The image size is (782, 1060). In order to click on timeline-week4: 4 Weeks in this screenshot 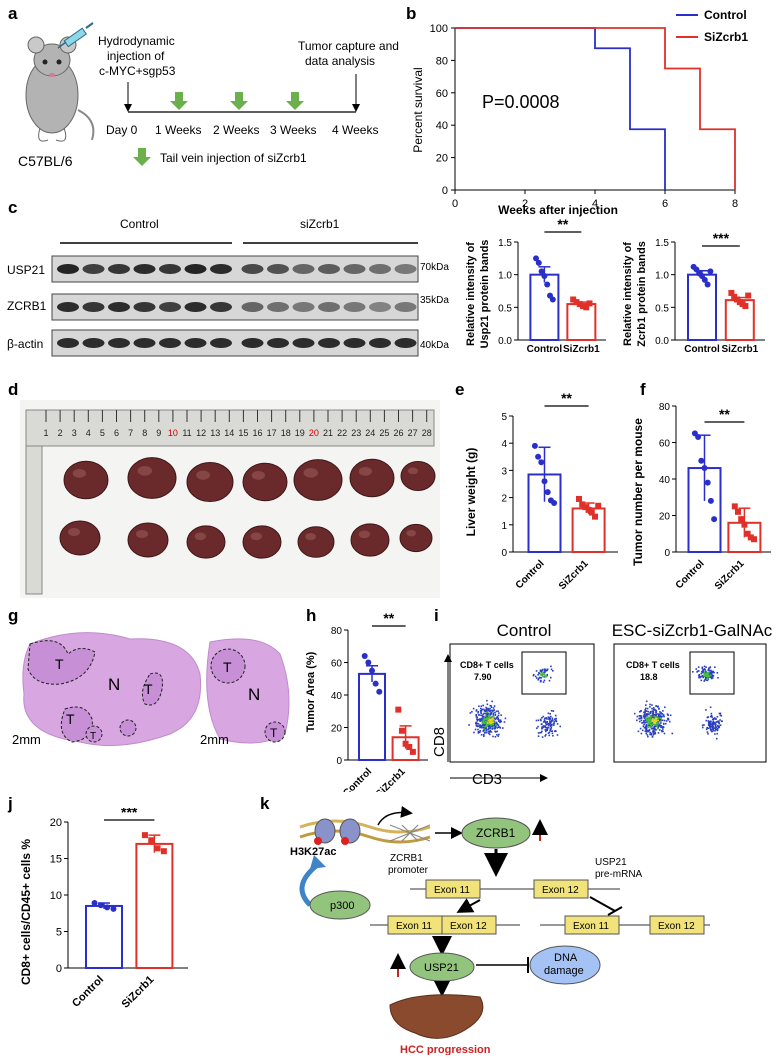, I will do `click(355, 130)`.